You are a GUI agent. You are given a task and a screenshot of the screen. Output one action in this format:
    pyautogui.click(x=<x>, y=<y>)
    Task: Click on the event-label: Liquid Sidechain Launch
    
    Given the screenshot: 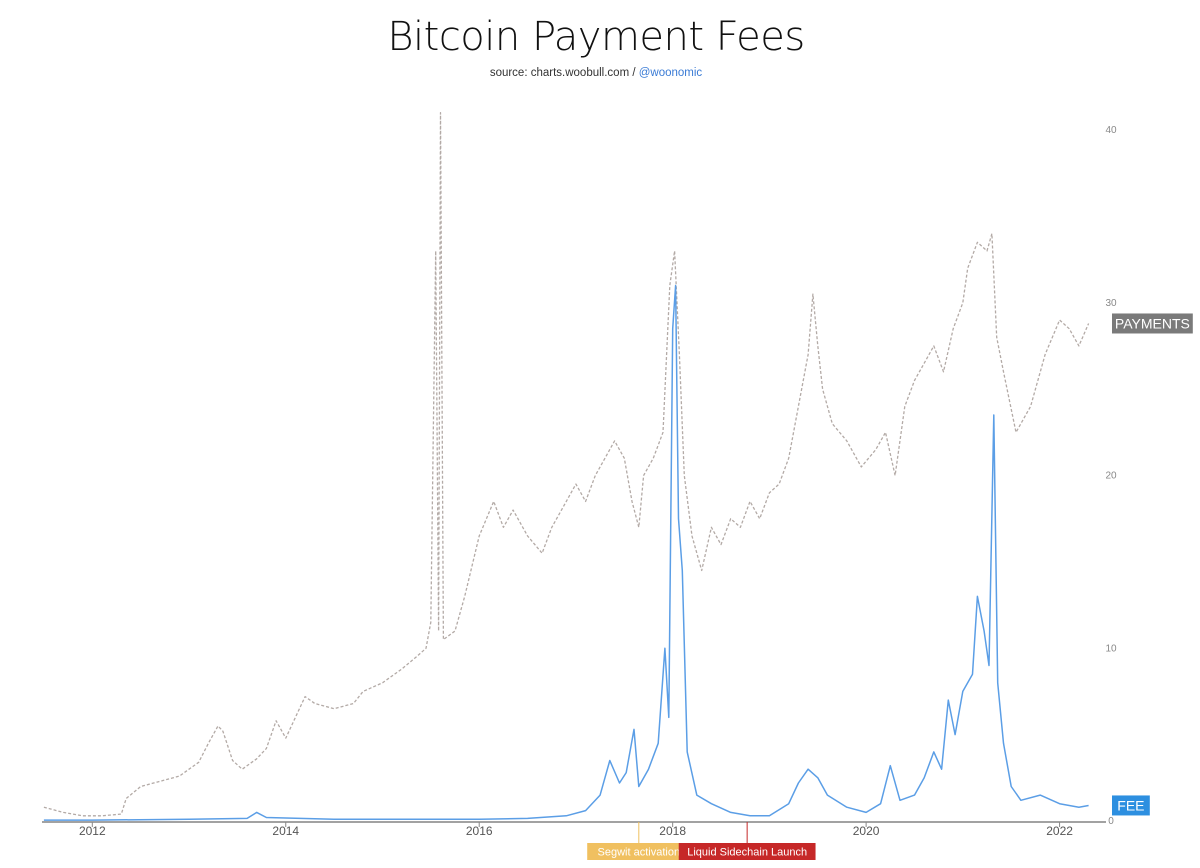 What is the action you would take?
    pyautogui.click(x=747, y=853)
    